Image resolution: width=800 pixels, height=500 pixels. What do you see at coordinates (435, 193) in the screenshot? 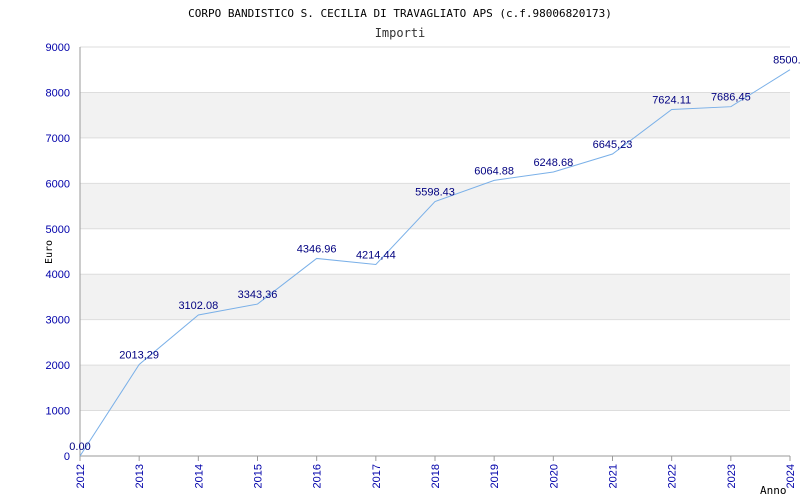
I see `data-label: 5598.43` at bounding box center [435, 193].